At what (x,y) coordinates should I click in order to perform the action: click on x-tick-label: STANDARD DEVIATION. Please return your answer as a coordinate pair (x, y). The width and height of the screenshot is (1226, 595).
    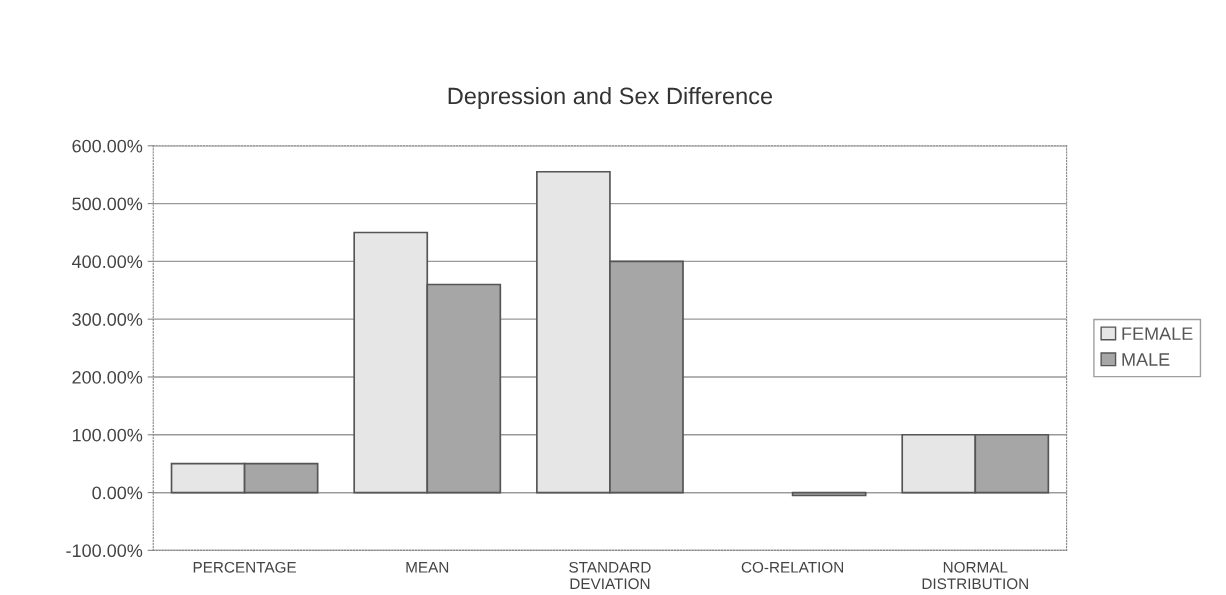
    Looking at the image, I should click on (610, 575).